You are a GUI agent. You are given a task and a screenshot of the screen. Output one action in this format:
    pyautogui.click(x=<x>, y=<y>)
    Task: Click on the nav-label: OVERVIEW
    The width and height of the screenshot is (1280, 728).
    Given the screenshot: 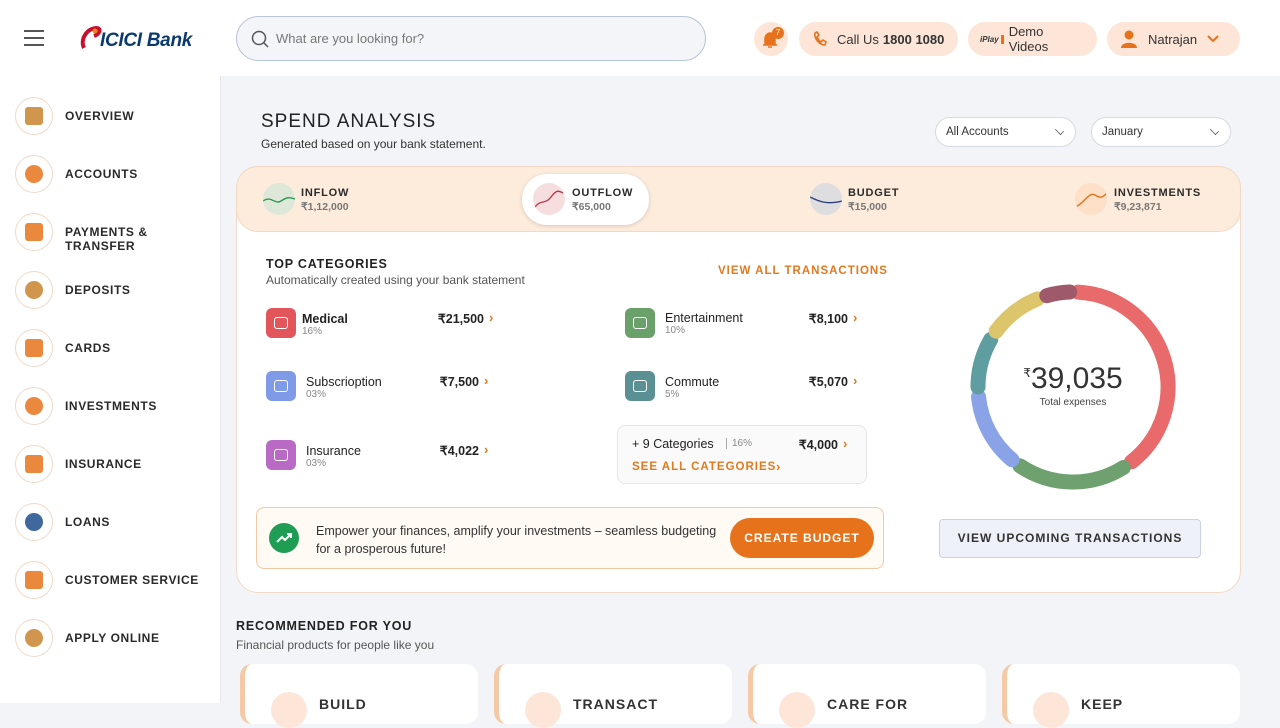 What is the action you would take?
    pyautogui.click(x=100, y=116)
    